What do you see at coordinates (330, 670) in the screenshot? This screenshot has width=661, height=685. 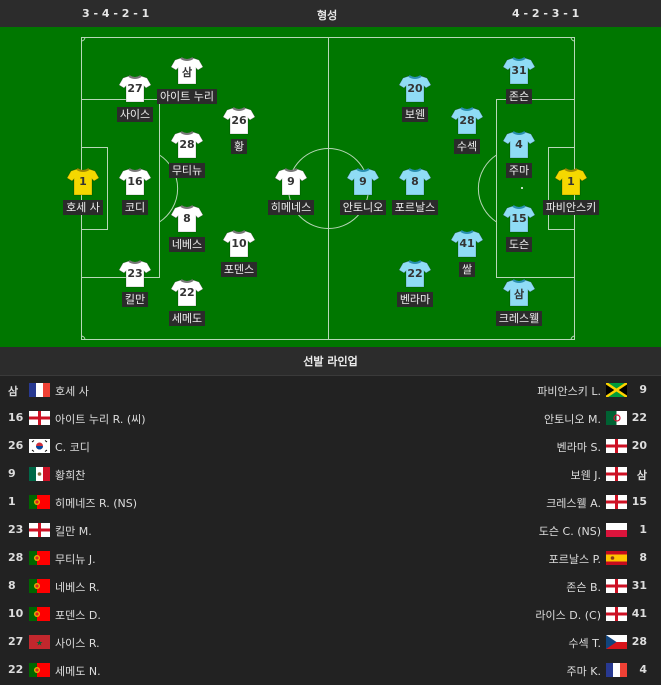 I see `lineup-row: 22 세메도 N. 주마 K. 4` at bounding box center [330, 670].